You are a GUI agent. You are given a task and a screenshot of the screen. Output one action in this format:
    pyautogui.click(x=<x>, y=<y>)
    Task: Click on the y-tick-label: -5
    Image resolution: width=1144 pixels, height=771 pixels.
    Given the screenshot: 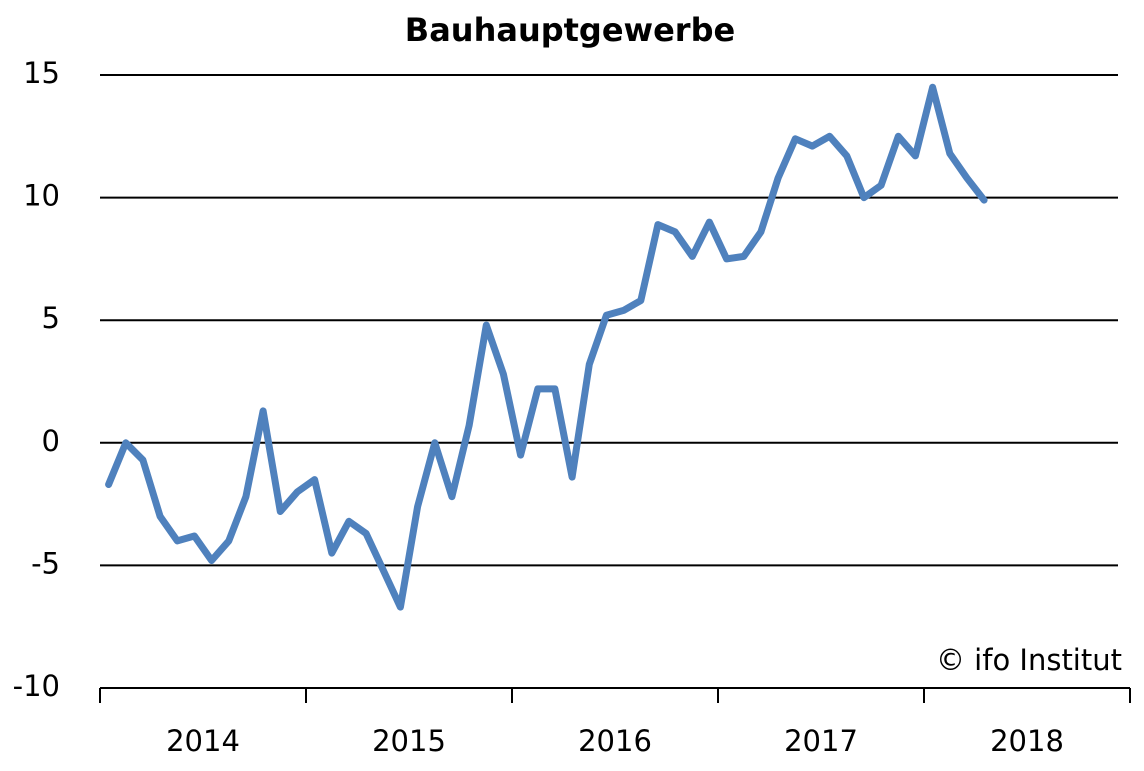 What is the action you would take?
    pyautogui.click(x=45, y=563)
    